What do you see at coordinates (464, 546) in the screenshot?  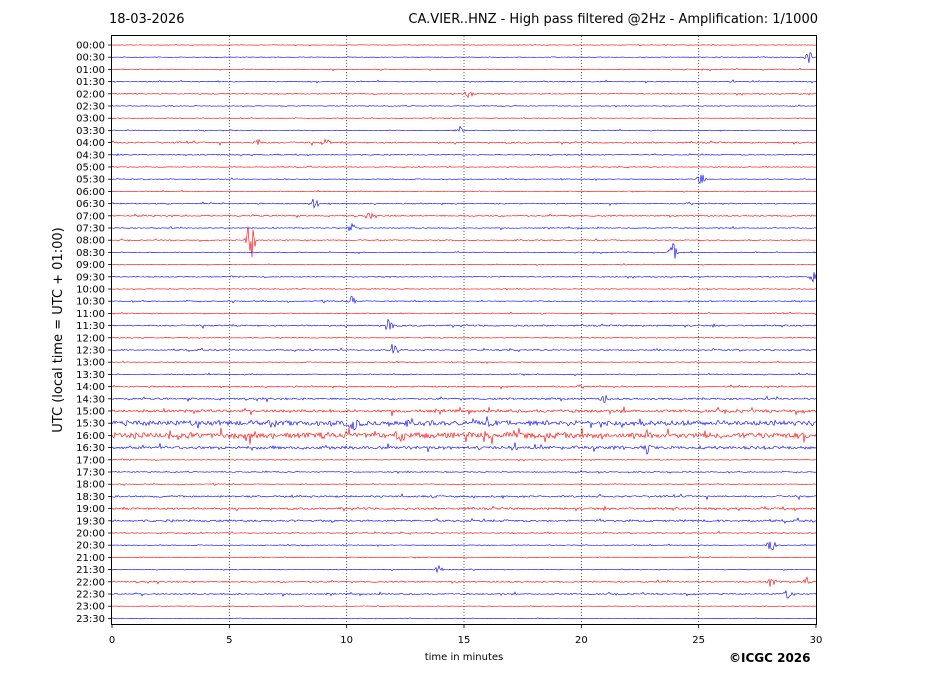 I see `trace-row-2030` at bounding box center [464, 546].